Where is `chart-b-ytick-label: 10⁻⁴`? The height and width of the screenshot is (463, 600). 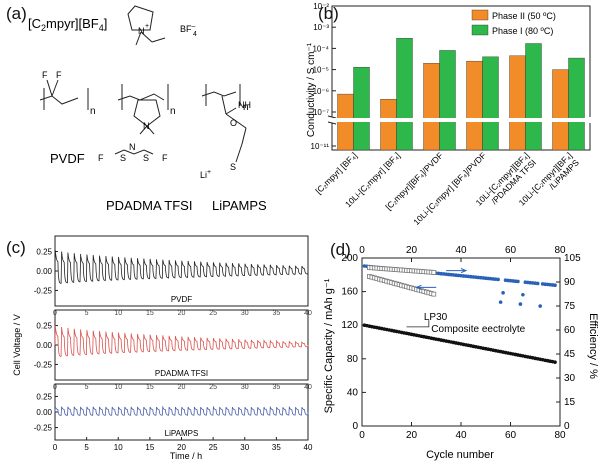 chart-b-ytick-label: 10⁻⁴ is located at coordinates (320, 48).